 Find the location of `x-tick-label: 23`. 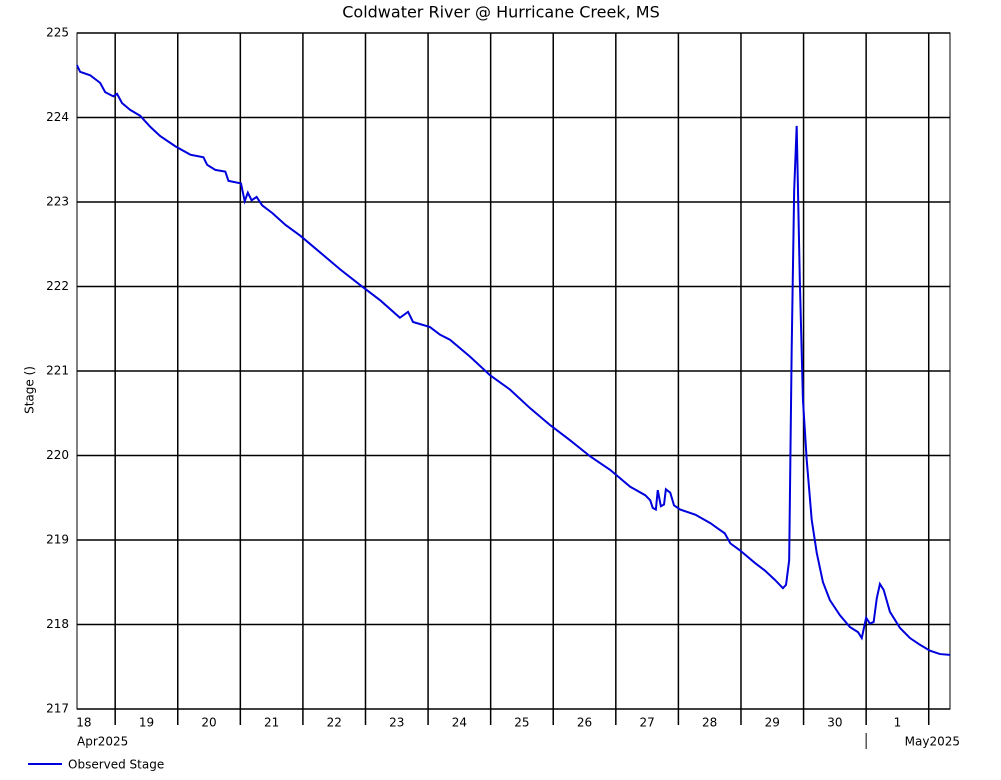

x-tick-label: 23 is located at coordinates (396, 723).